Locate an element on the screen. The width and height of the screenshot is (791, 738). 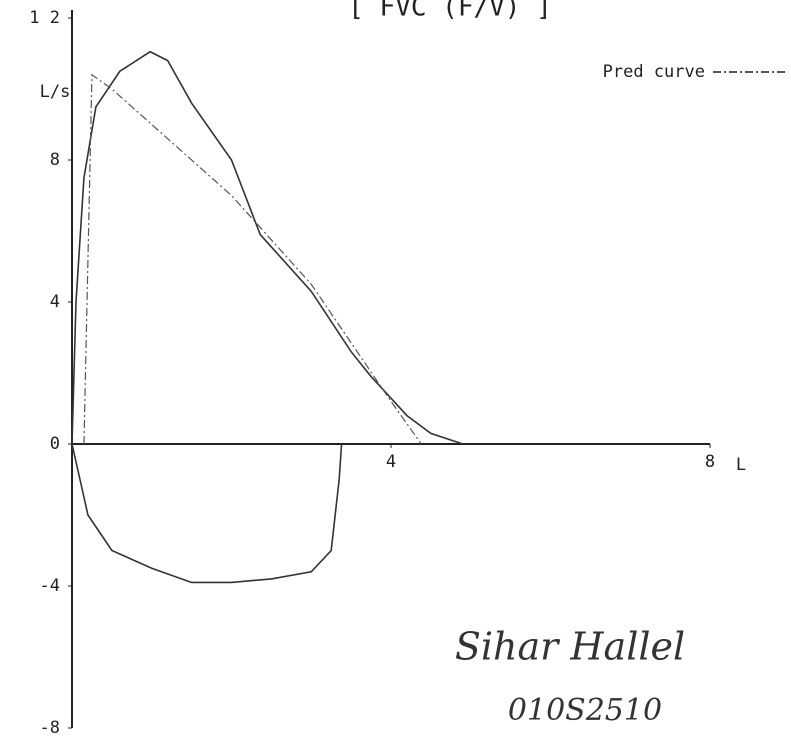
legend-label: Pred curve is located at coordinates (654, 72).